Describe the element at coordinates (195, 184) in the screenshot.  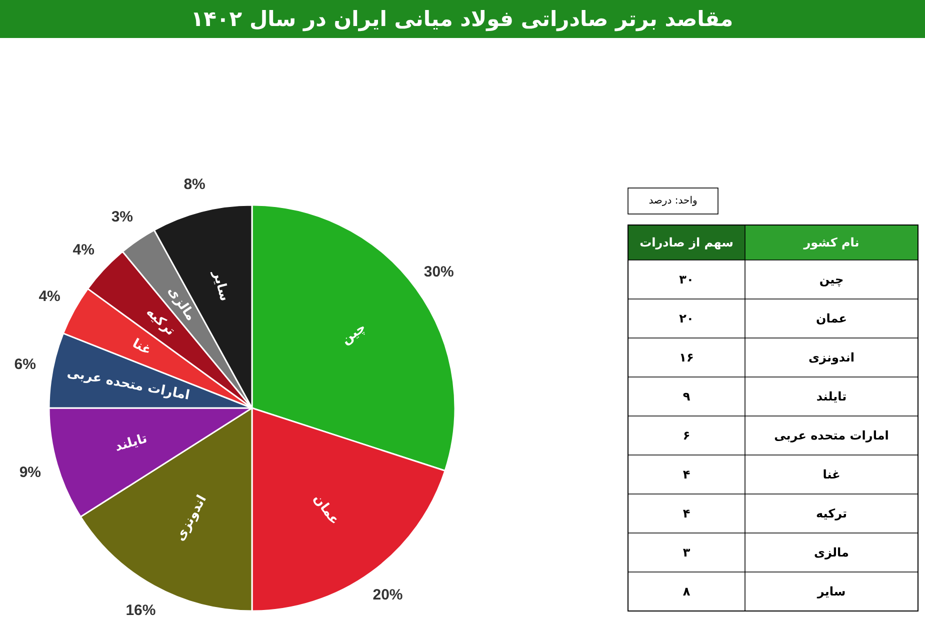
I see `data-label: 8%` at that location.